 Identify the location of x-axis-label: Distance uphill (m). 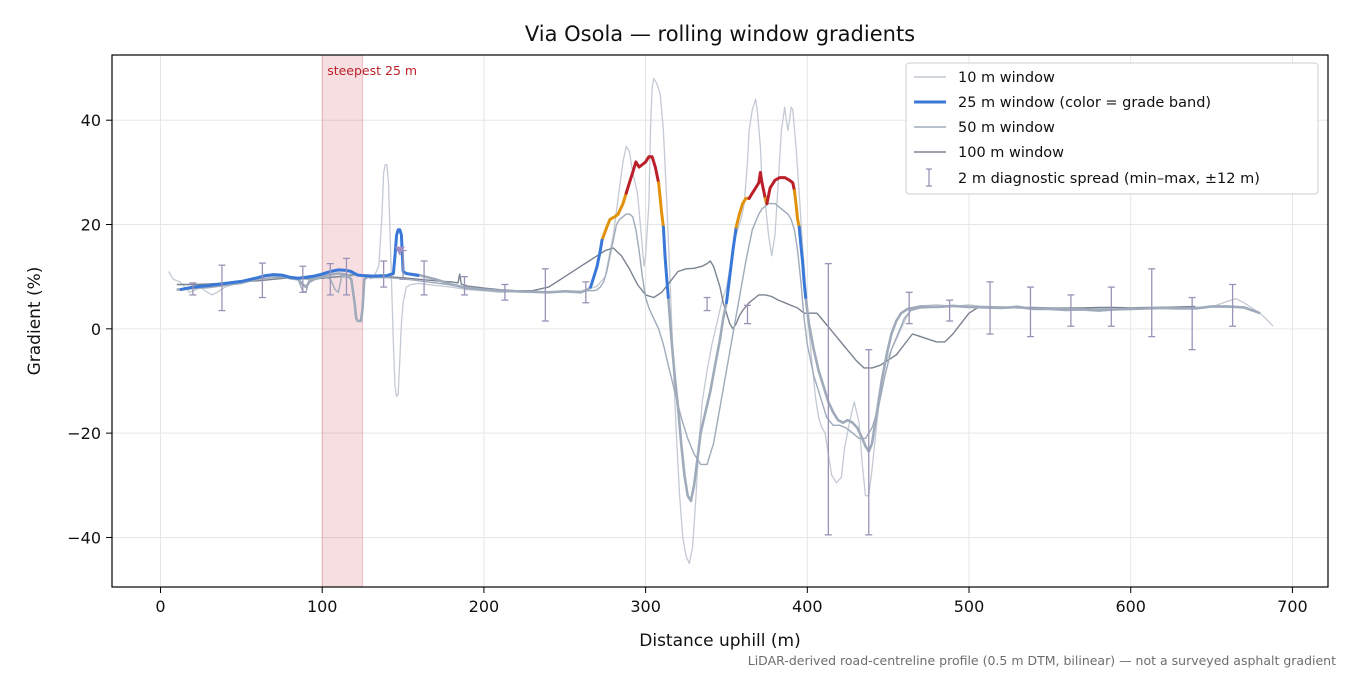
(719, 641).